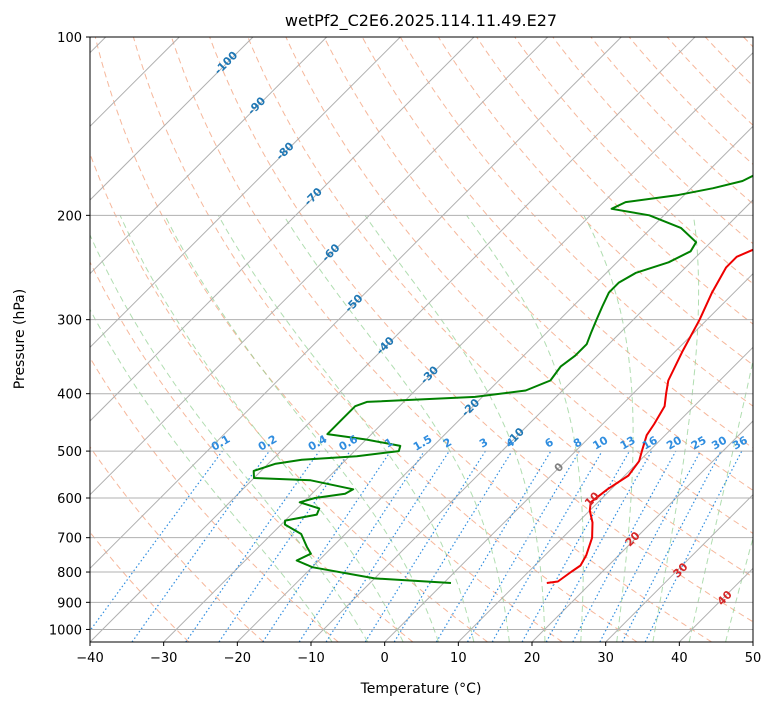  What do you see at coordinates (385, 658) in the screenshot?
I see `x-tick-label: 0` at bounding box center [385, 658].